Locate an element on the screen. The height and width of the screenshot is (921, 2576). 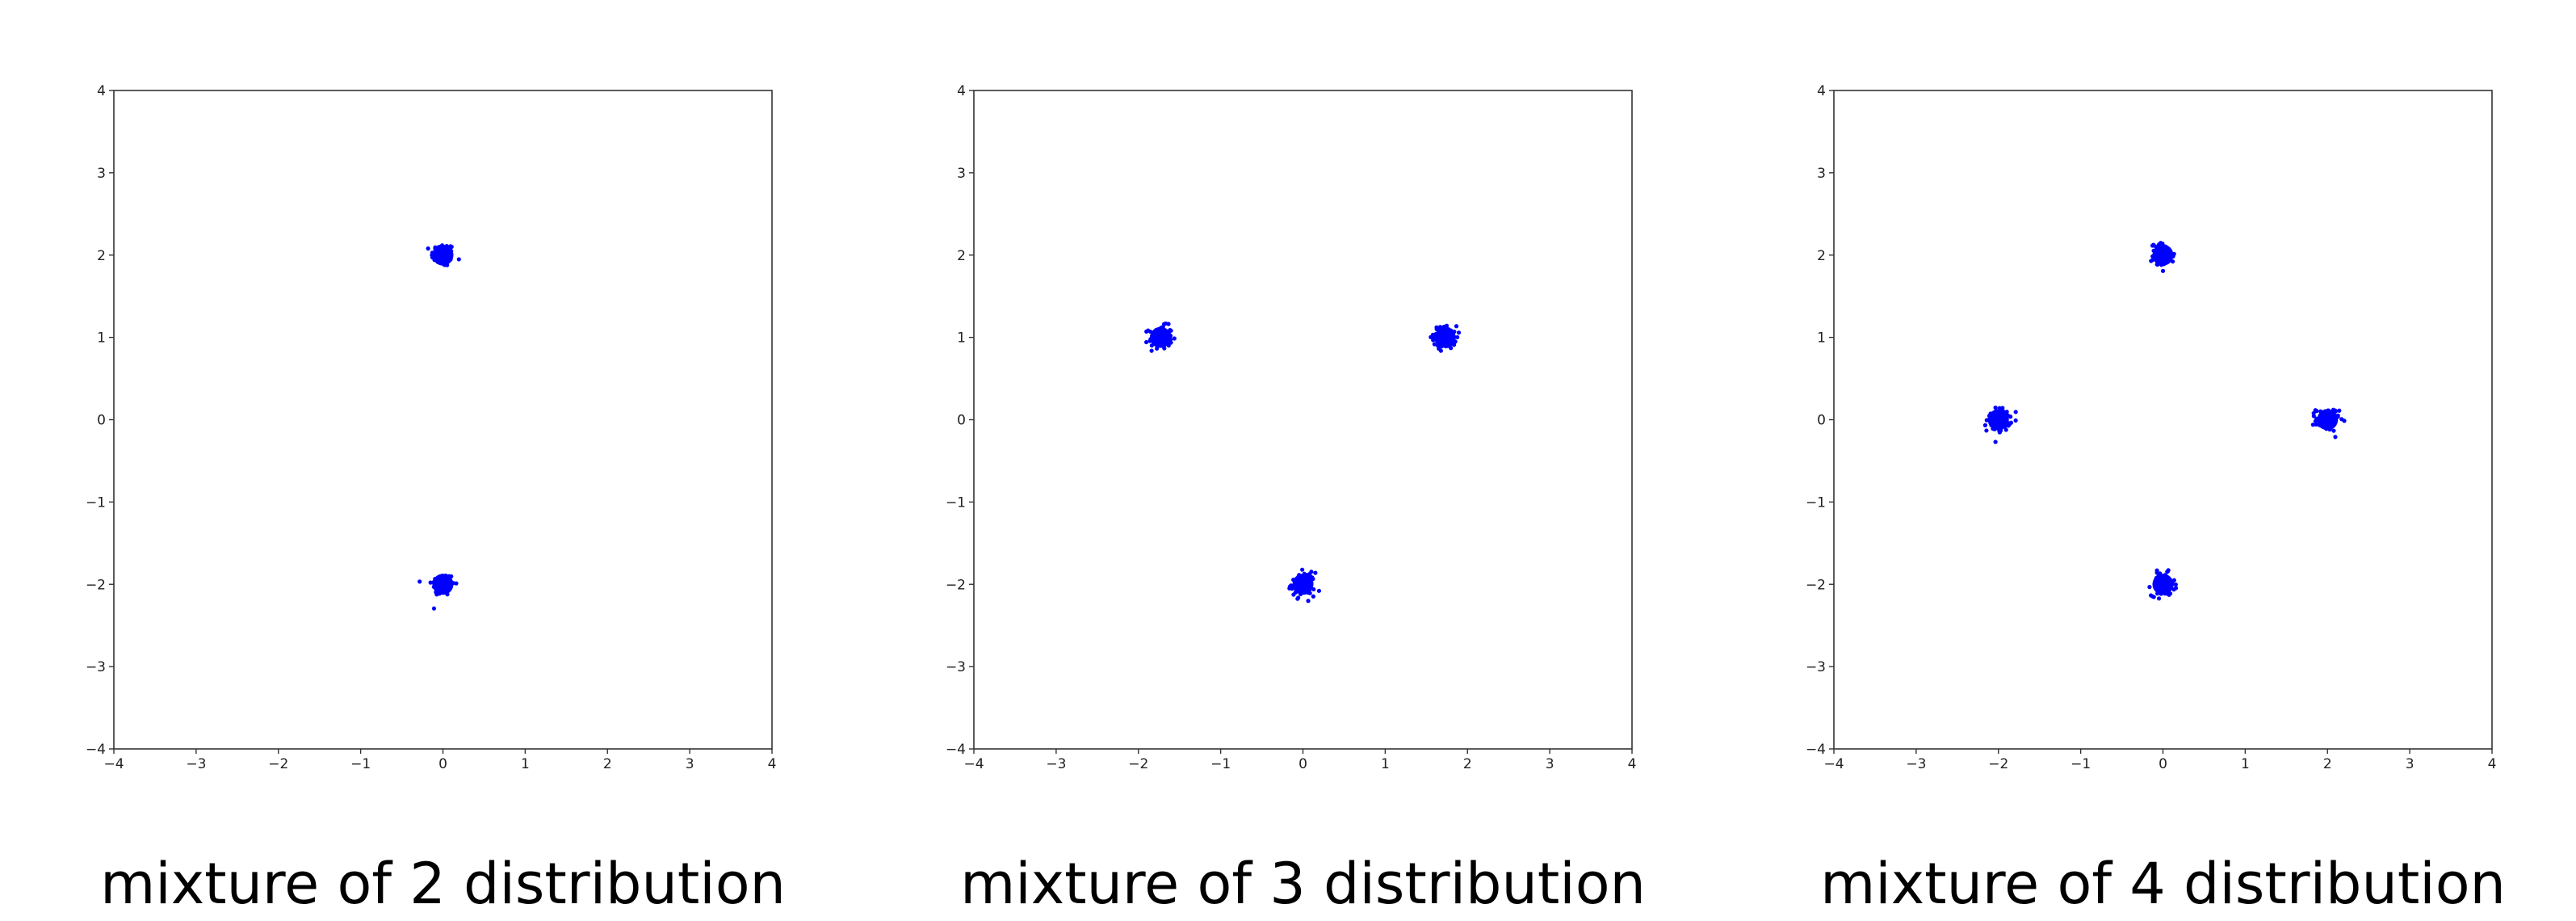
x-tick-label: −2 is located at coordinates (278, 764).